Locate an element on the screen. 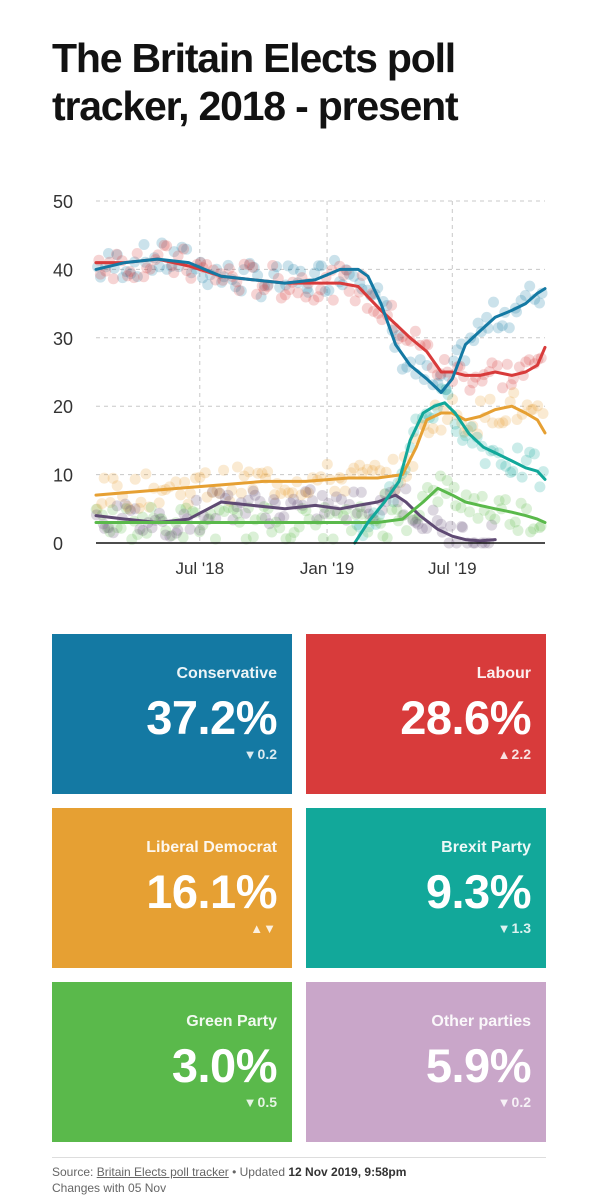 This screenshot has width=597, height=1200. party-change: ▲2.2 is located at coordinates (514, 754).